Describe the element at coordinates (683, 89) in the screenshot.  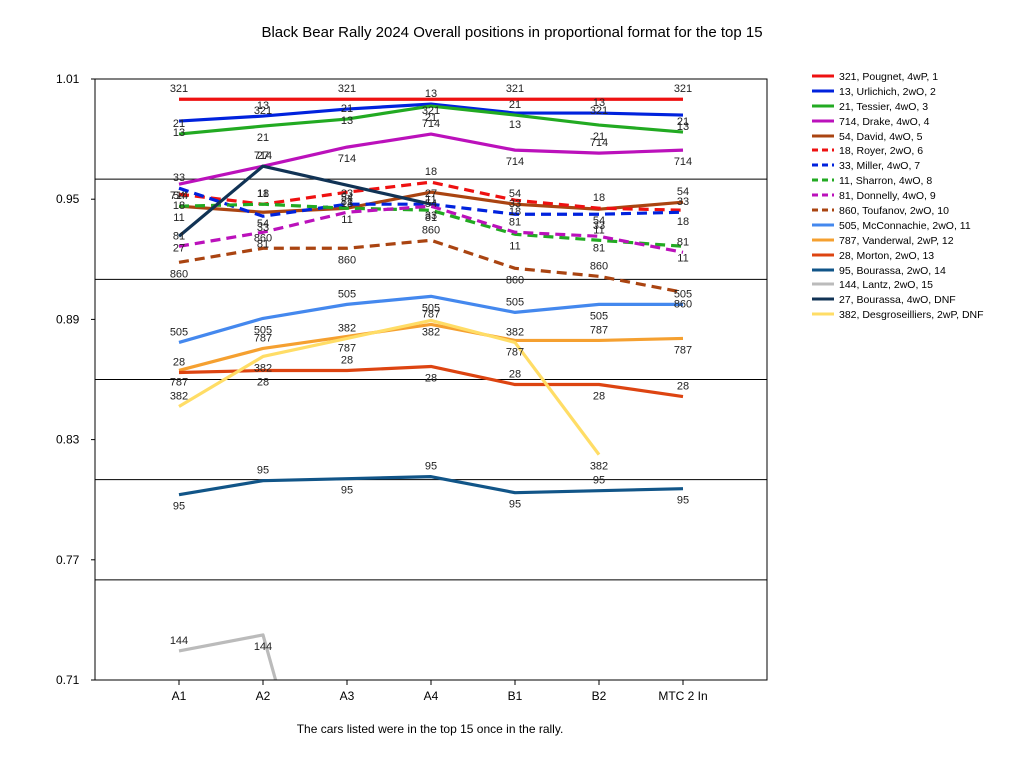
I see `point-label: 321` at that location.